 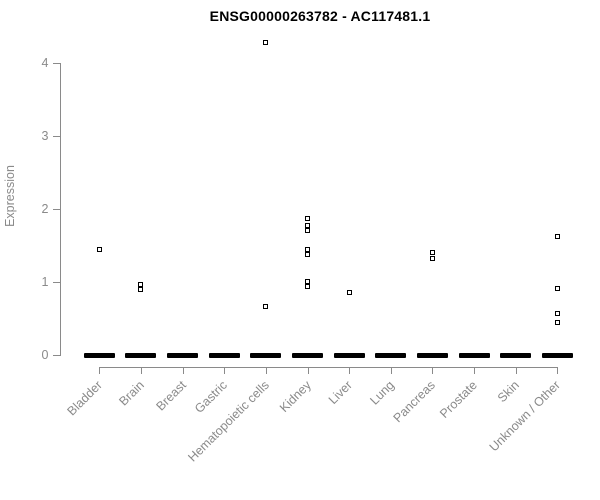 What do you see at coordinates (320, 16) in the screenshot?
I see `chart-title: ENSG00000263782 - AC117481.1` at bounding box center [320, 16].